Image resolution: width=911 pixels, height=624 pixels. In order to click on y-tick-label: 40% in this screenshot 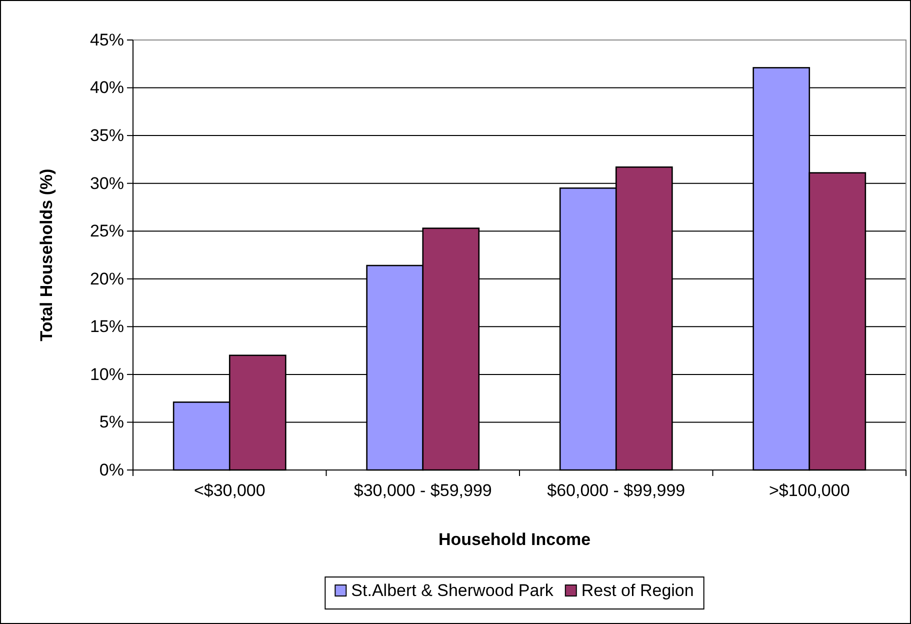, I will do `click(107, 88)`.